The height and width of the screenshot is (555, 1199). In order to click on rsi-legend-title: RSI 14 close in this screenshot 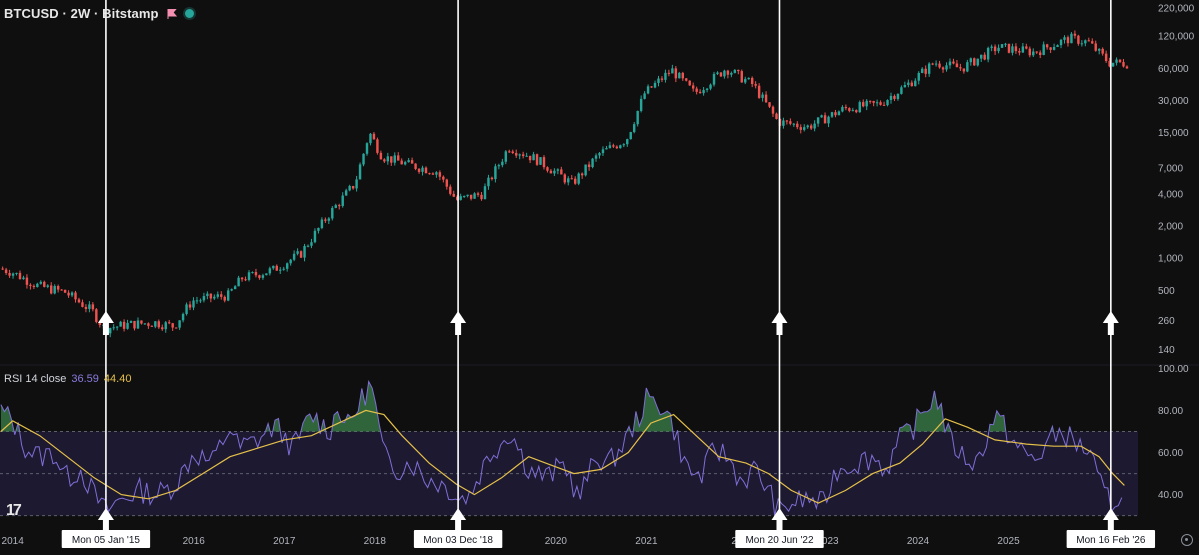, I will do `click(35, 379)`.